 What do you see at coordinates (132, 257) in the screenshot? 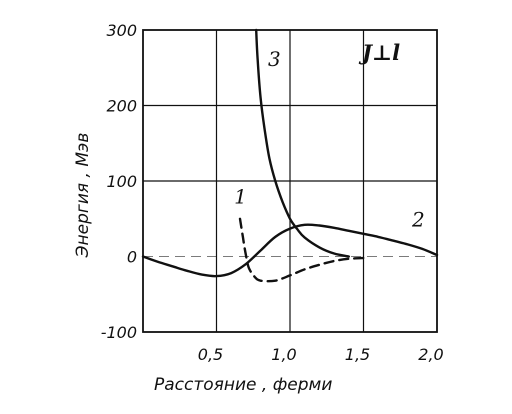
I see `y-tick-label: 0` at bounding box center [132, 257].